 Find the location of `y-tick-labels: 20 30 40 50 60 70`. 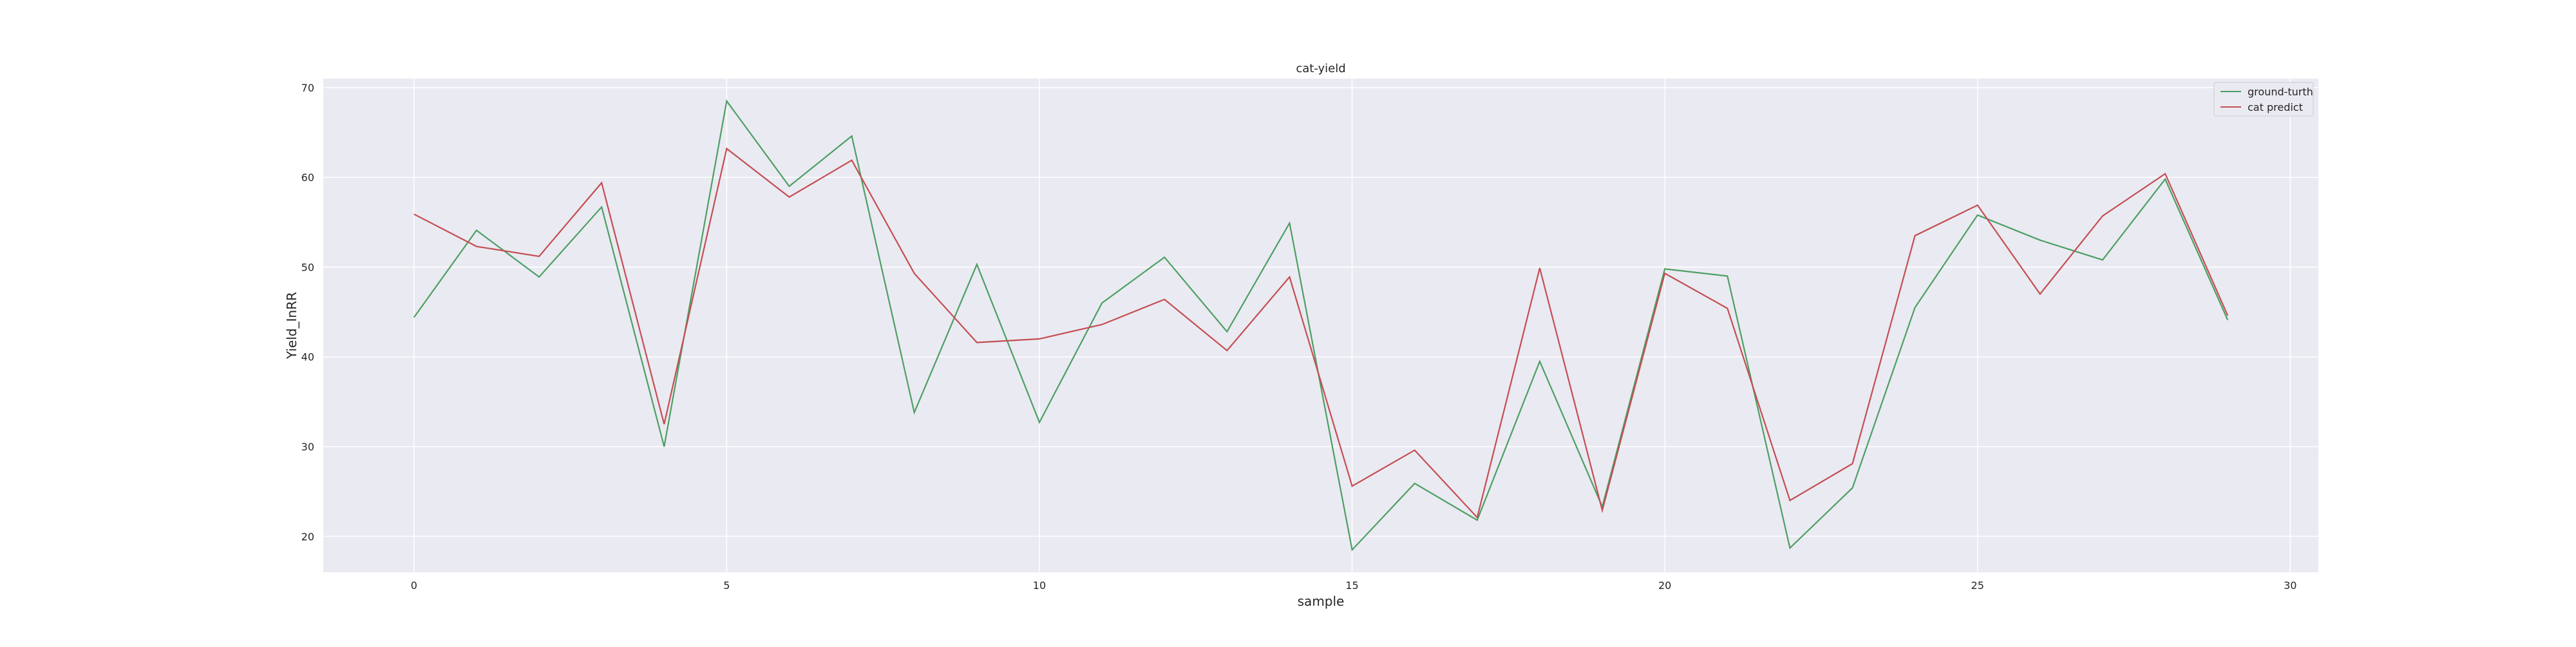

y-tick-labels: 20 30 40 50 60 70 is located at coordinates (307, 312).